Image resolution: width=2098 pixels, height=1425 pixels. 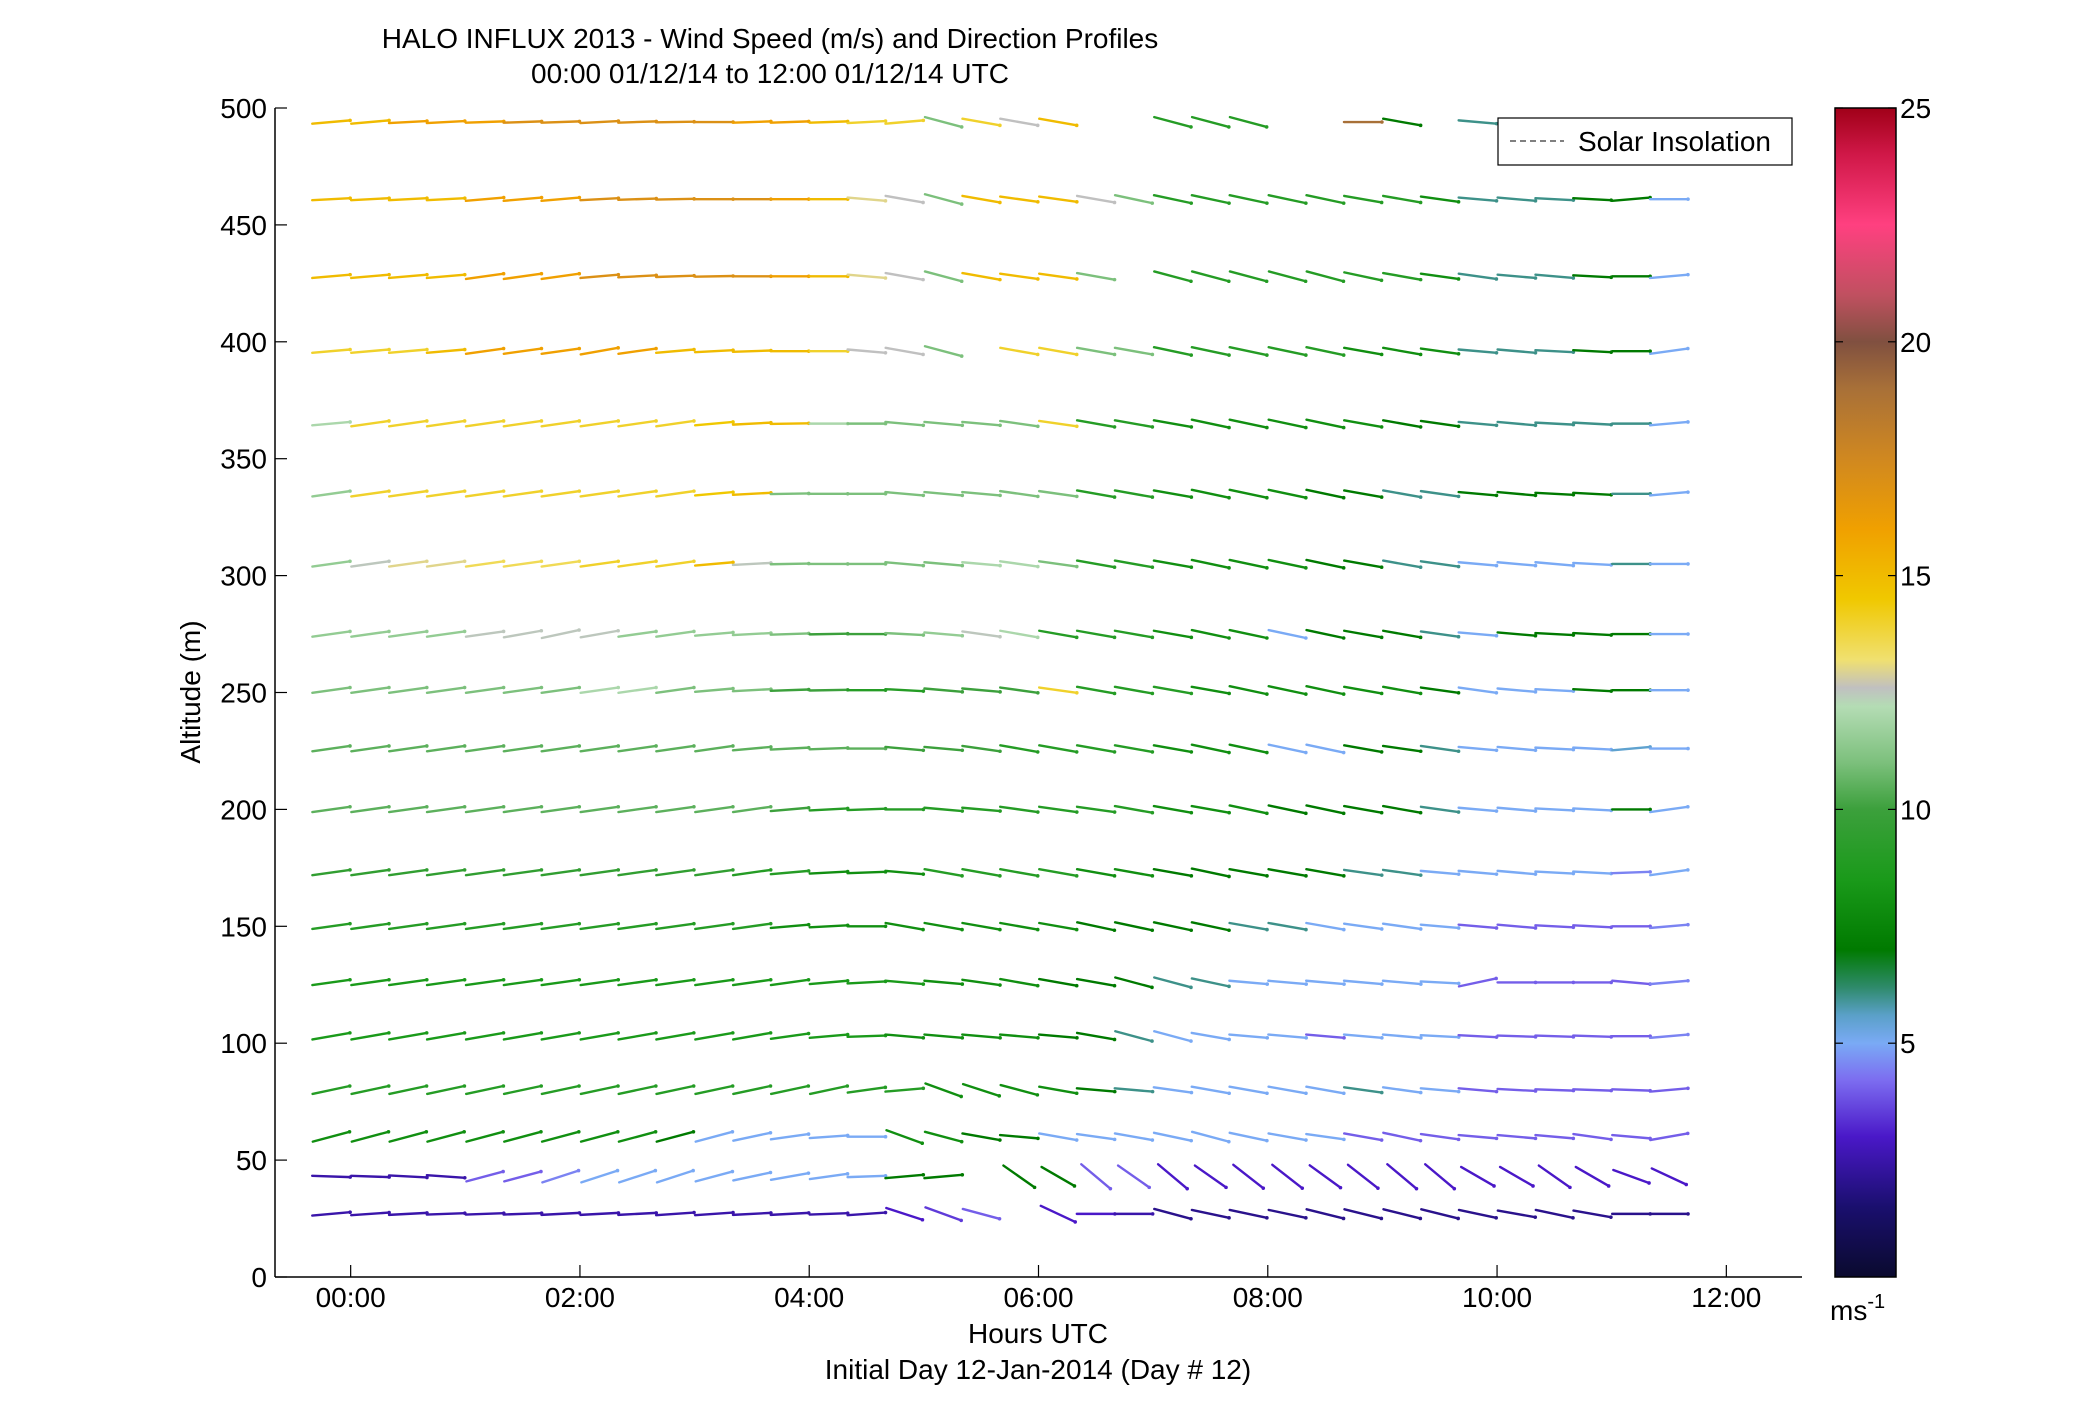 What do you see at coordinates (1038, 1297) in the screenshot?
I see `x-tick-label: 06:00` at bounding box center [1038, 1297].